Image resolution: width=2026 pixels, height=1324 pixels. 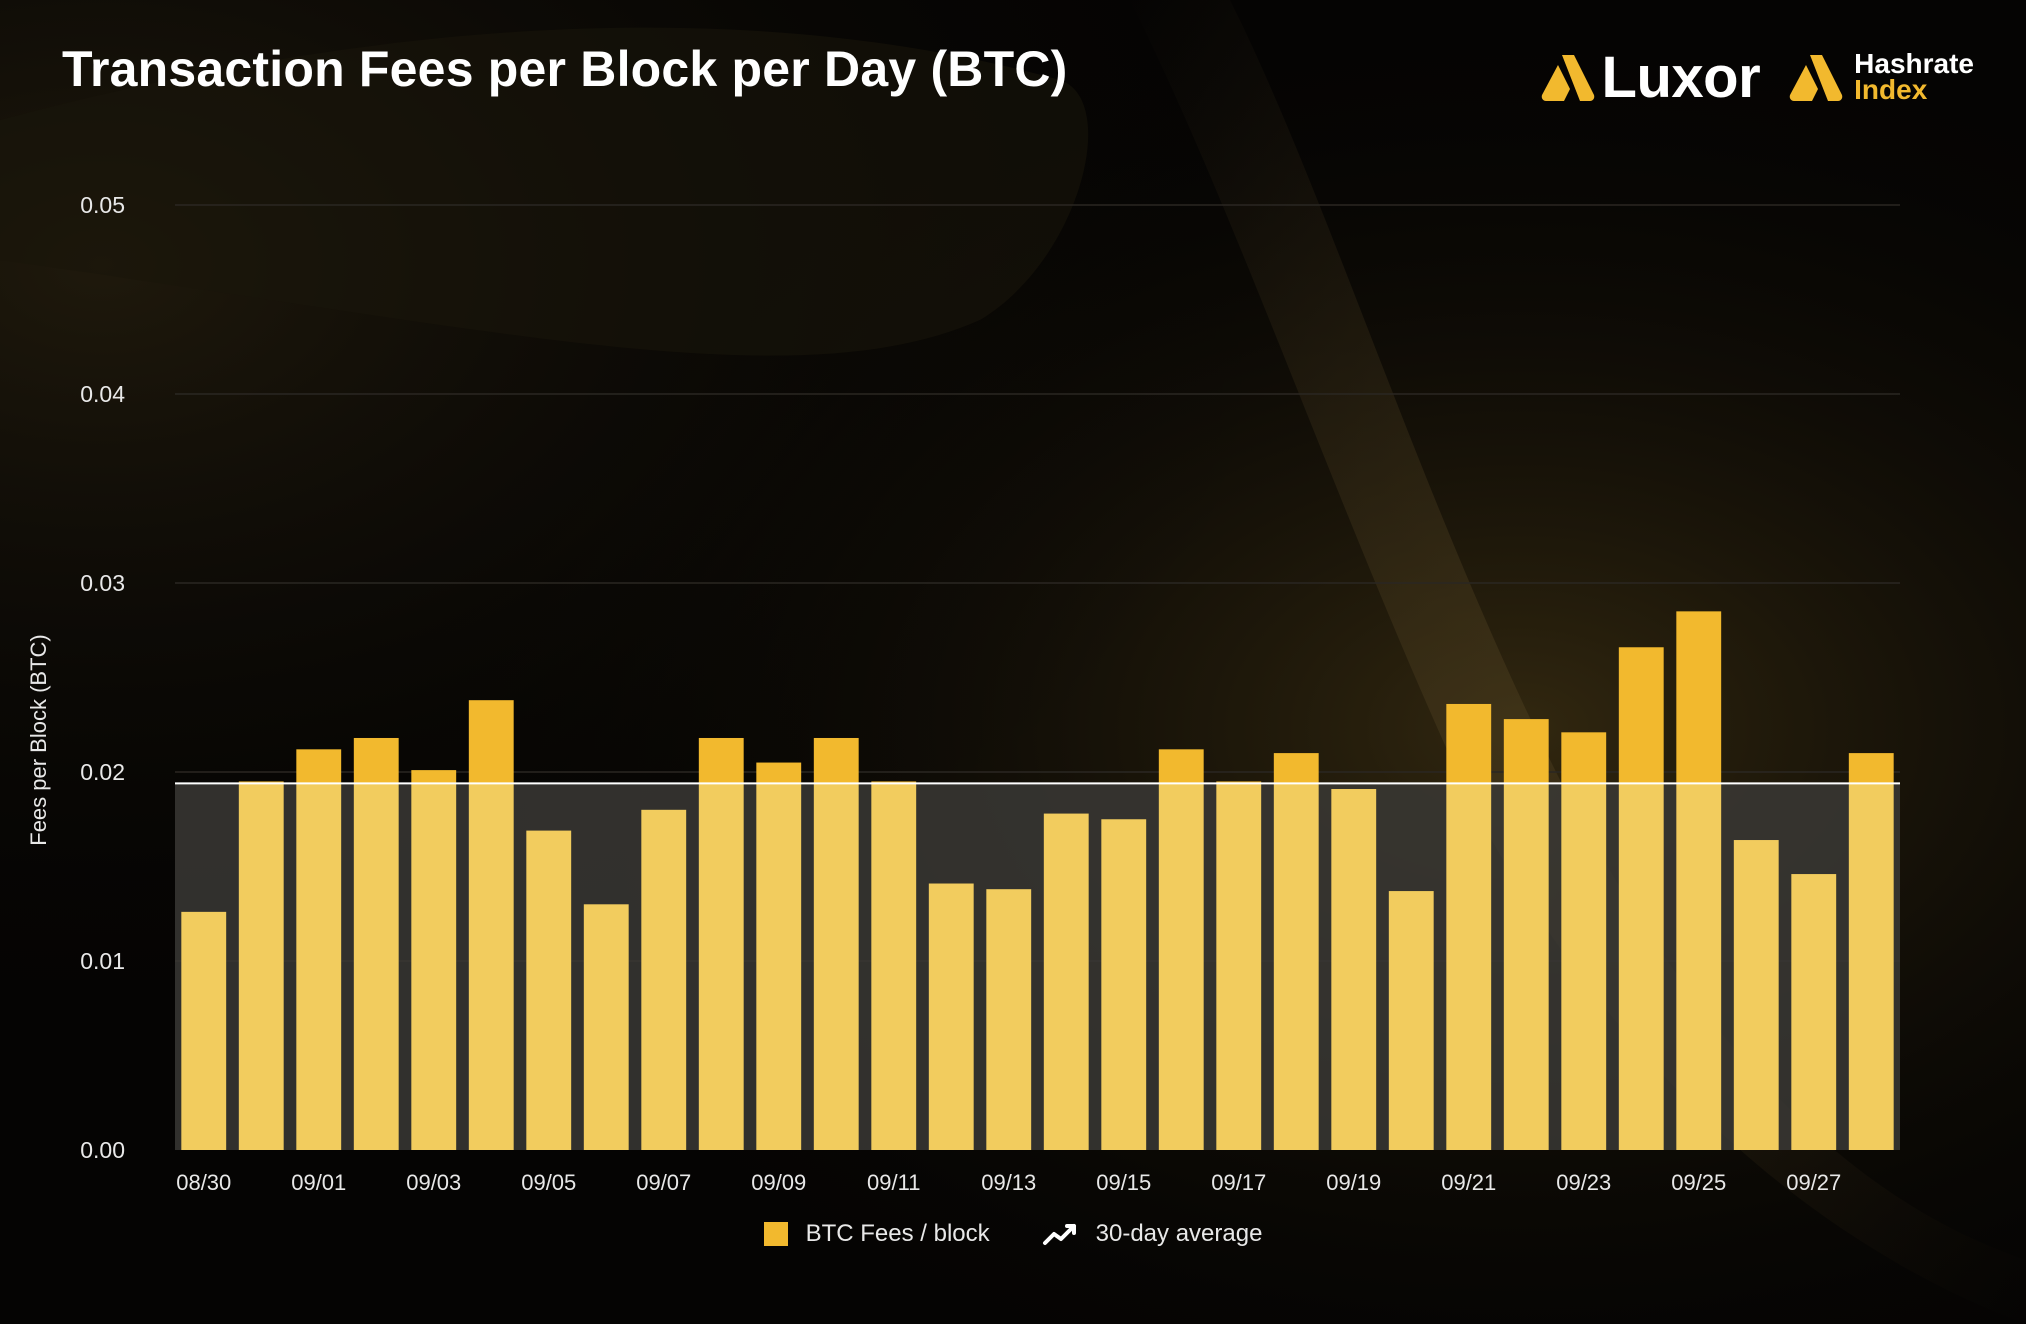 I want to click on luxor-logo: Luxor, so click(x=1650, y=77).